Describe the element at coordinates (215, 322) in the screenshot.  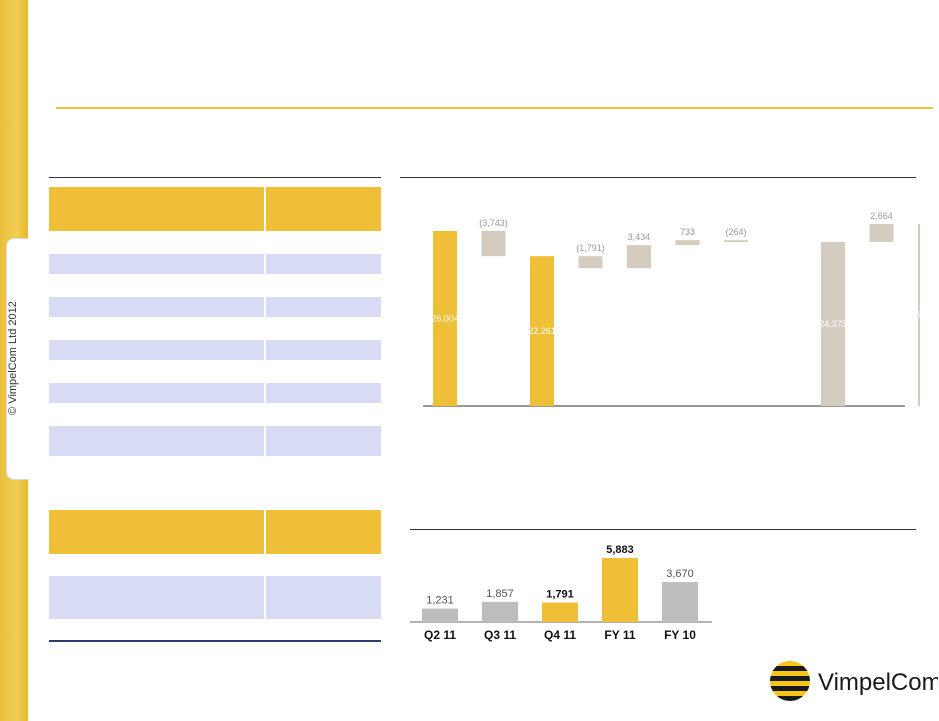
I see `results-table` at that location.